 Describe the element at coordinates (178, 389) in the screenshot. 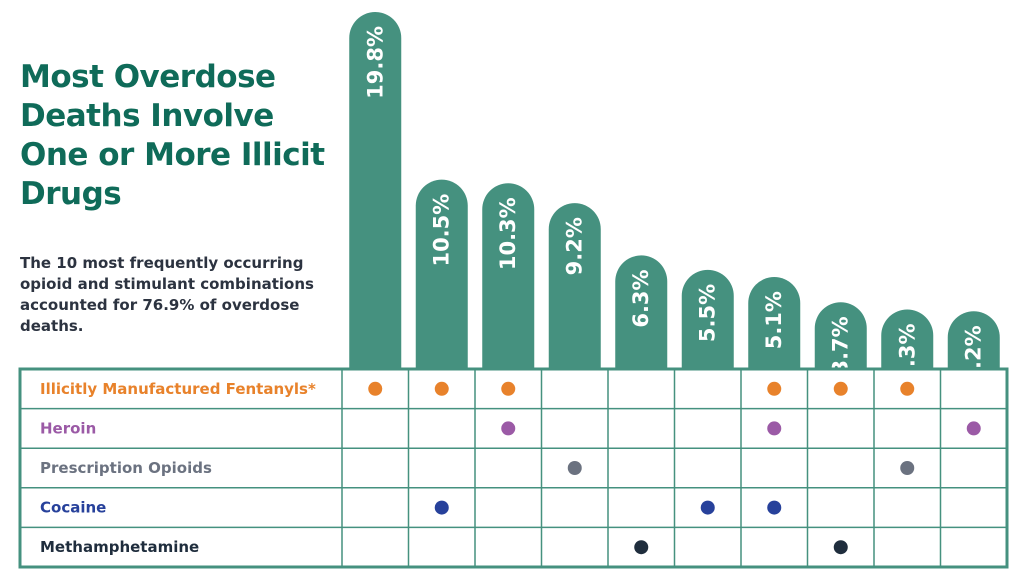

I see `row-label-1: Illicitly Manufactured Fentanyls*` at that location.